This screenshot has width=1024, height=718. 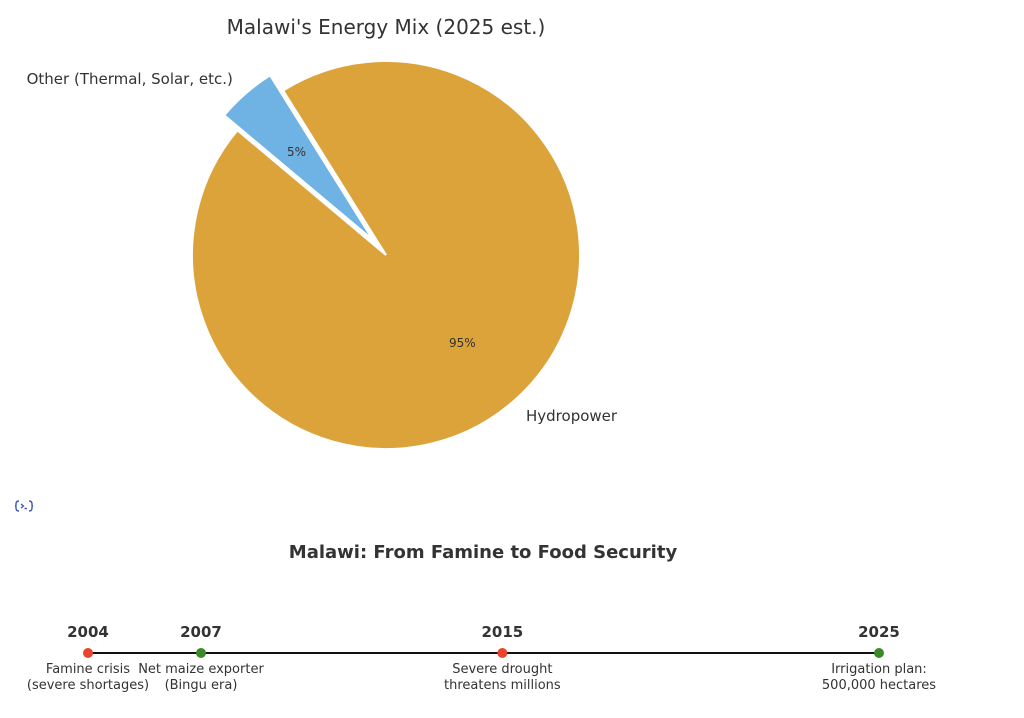 I want to click on timeline-year-label: 2025, so click(x=879, y=632).